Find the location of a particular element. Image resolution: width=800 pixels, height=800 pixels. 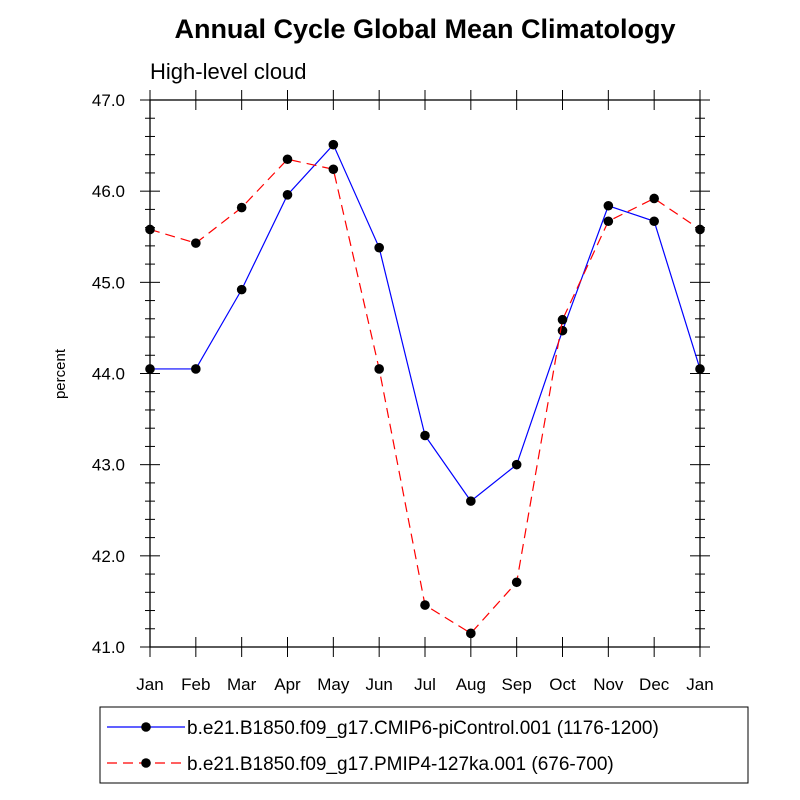

x-tick-label: Aug is located at coordinates (471, 684).